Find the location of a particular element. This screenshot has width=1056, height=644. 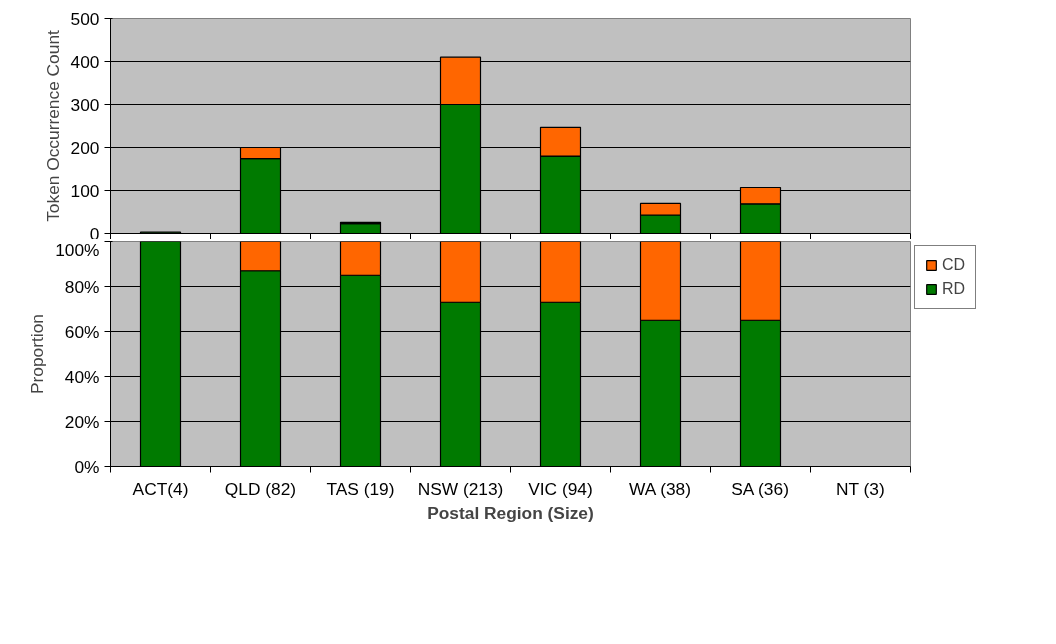

x-axis-title: Postal Region (Size) is located at coordinates (510, 512).